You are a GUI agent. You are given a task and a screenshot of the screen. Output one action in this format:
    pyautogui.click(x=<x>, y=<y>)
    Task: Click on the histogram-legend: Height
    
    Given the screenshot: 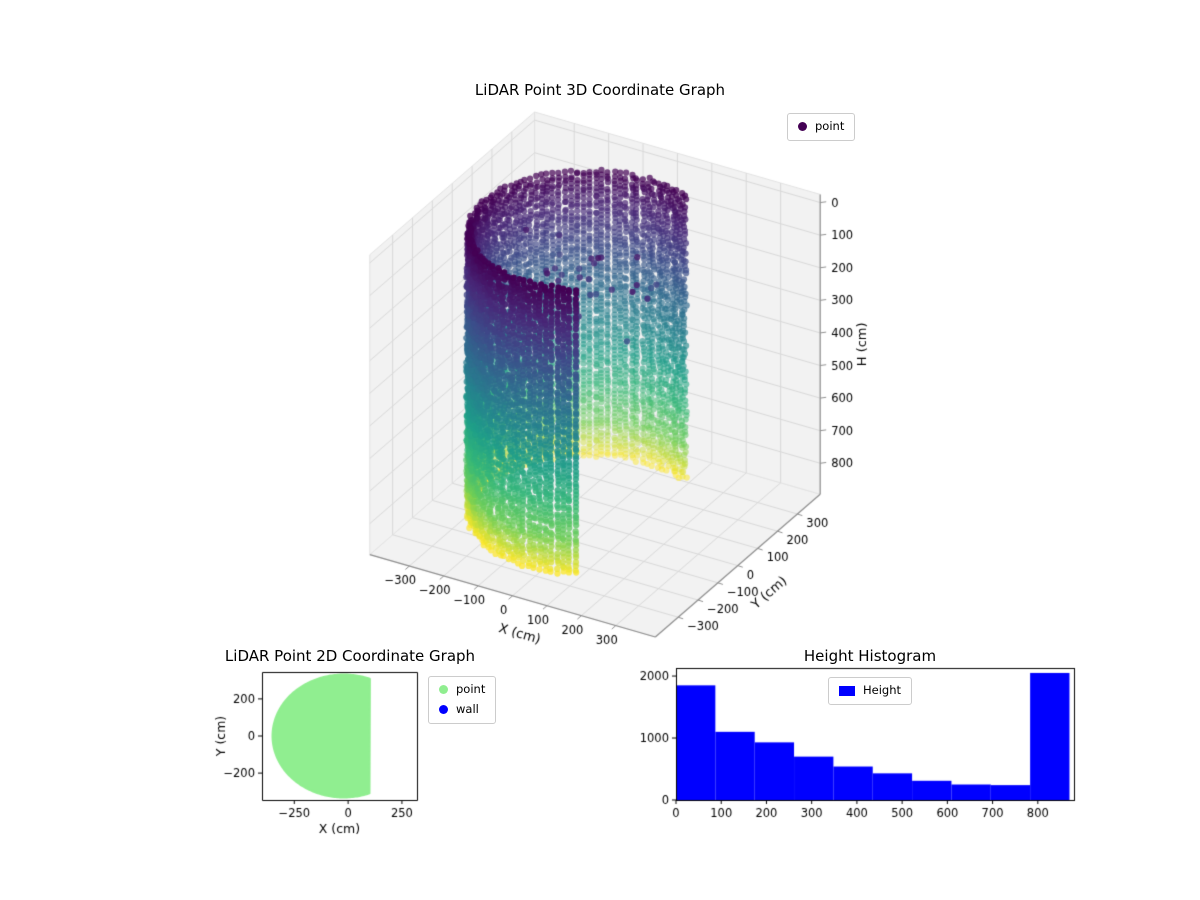 What is the action you would take?
    pyautogui.click(x=870, y=691)
    